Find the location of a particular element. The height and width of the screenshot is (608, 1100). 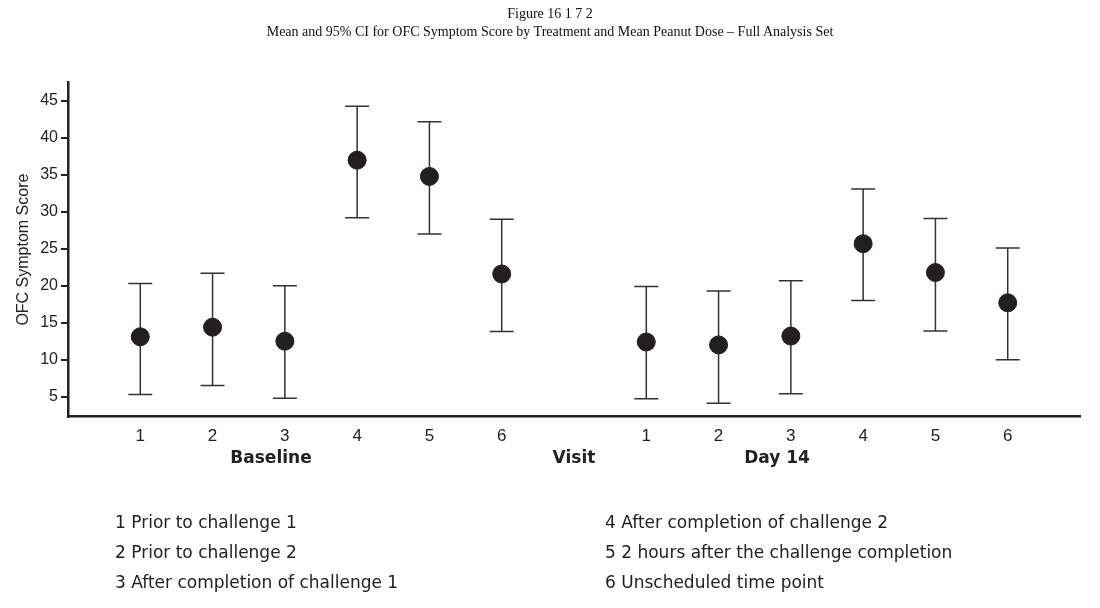

text: 2 Prior to challenge 2 is located at coordinates (206, 553).